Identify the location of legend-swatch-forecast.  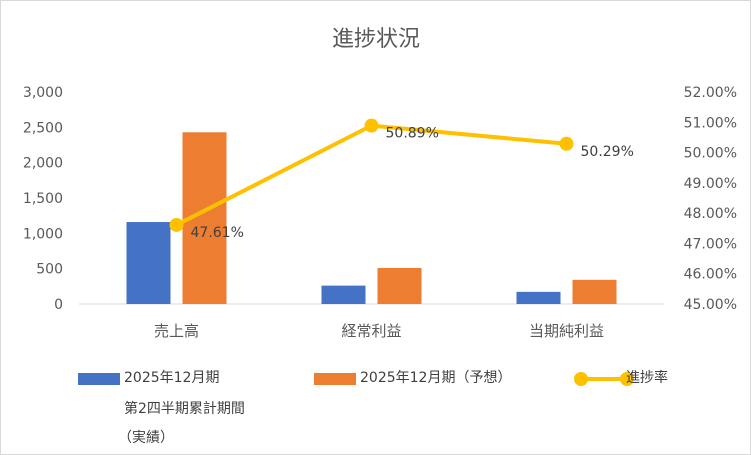
(335, 379).